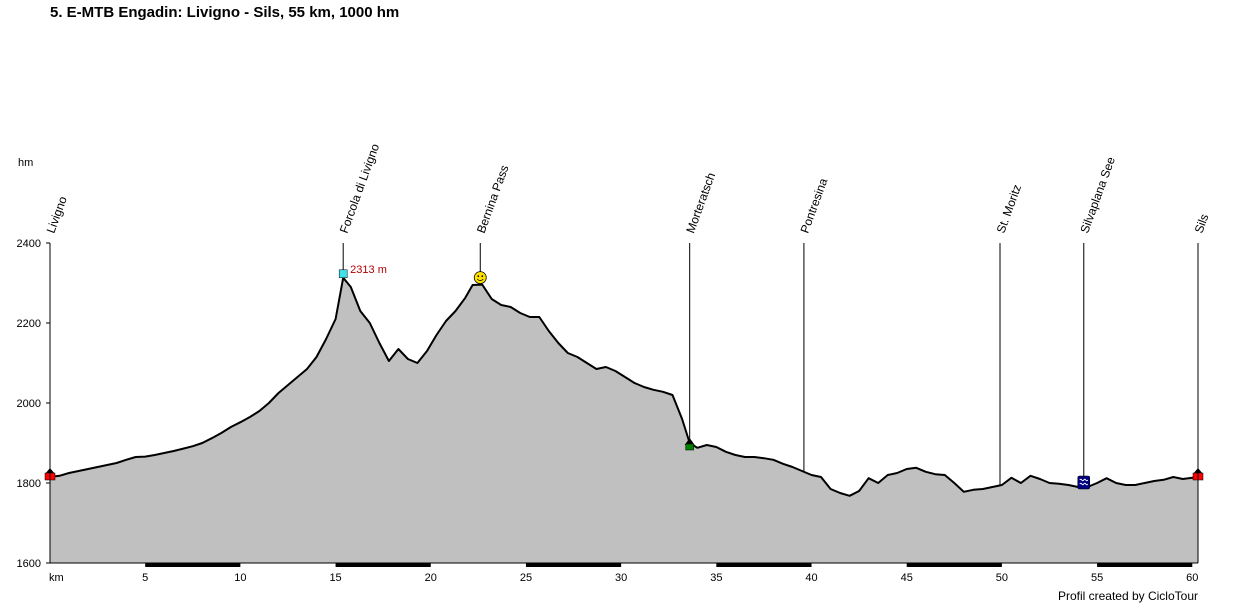  Describe the element at coordinates (526, 578) in the screenshot. I see `x-tick-label: 25` at that location.